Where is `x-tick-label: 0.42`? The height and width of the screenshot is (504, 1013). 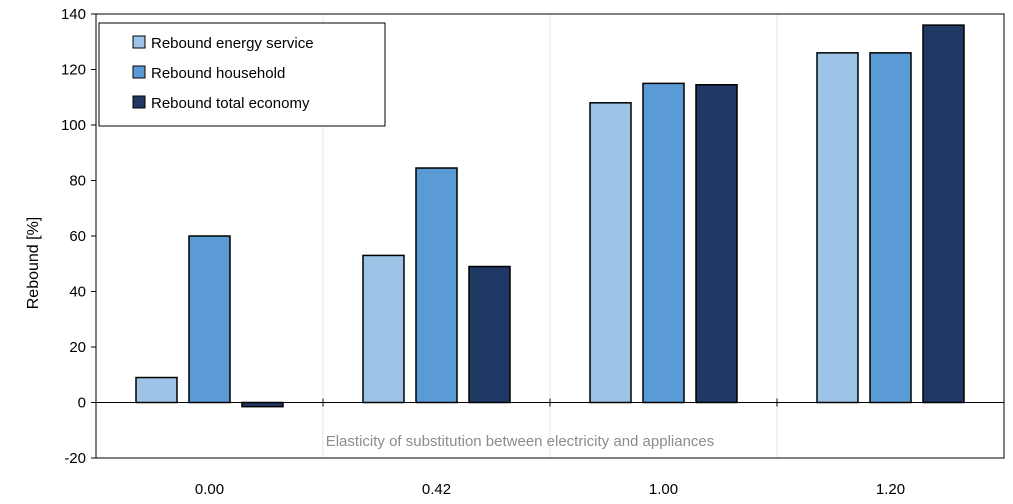
x-tick-label: 0.42 is located at coordinates (436, 489).